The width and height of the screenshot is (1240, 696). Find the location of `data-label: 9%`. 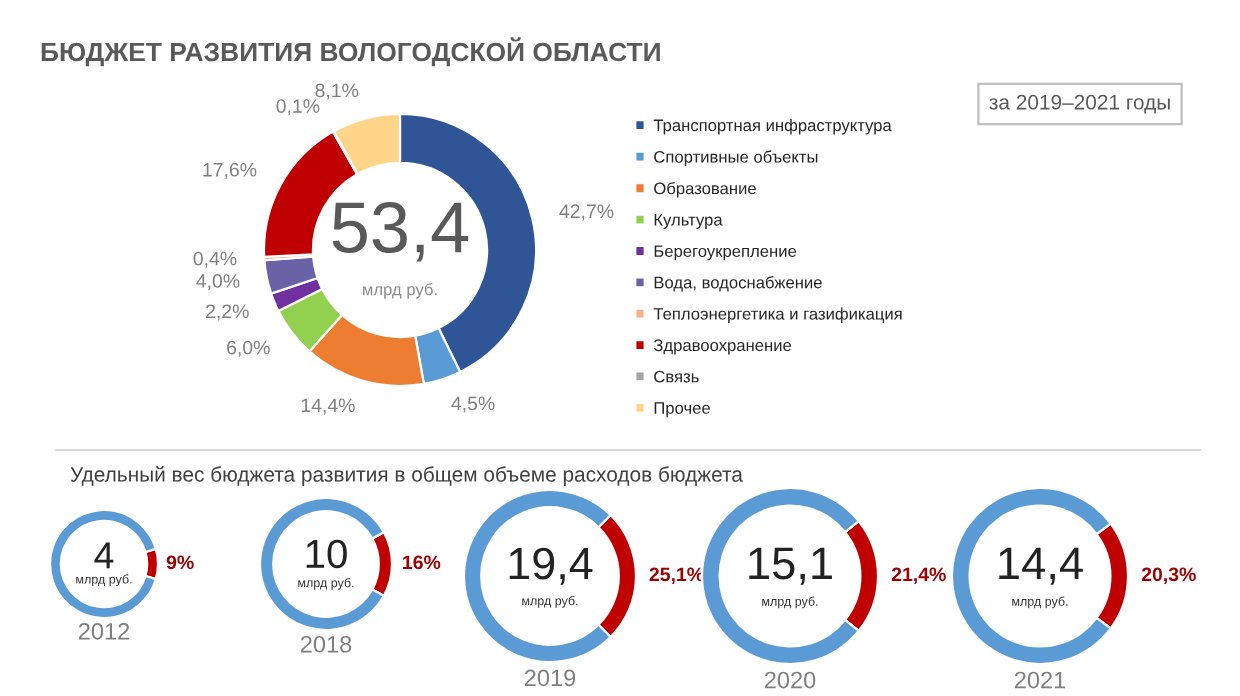

data-label: 9% is located at coordinates (180, 562).